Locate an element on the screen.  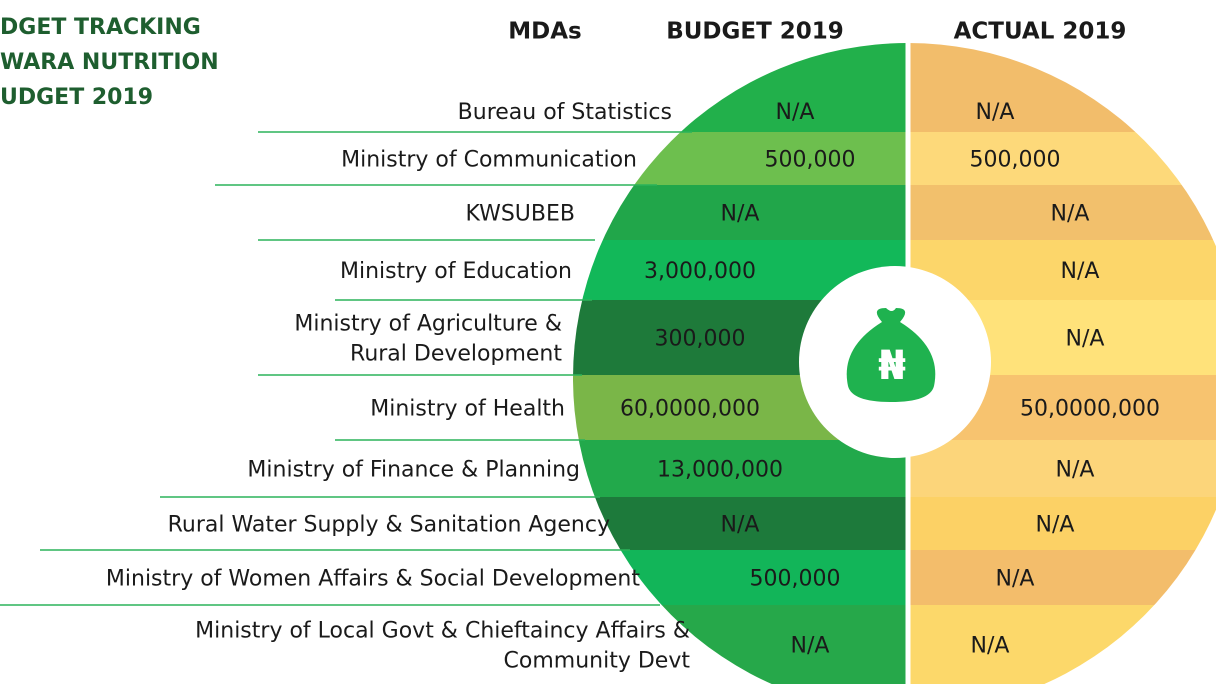
mda-name: Community Devt is located at coordinates (597, 661).